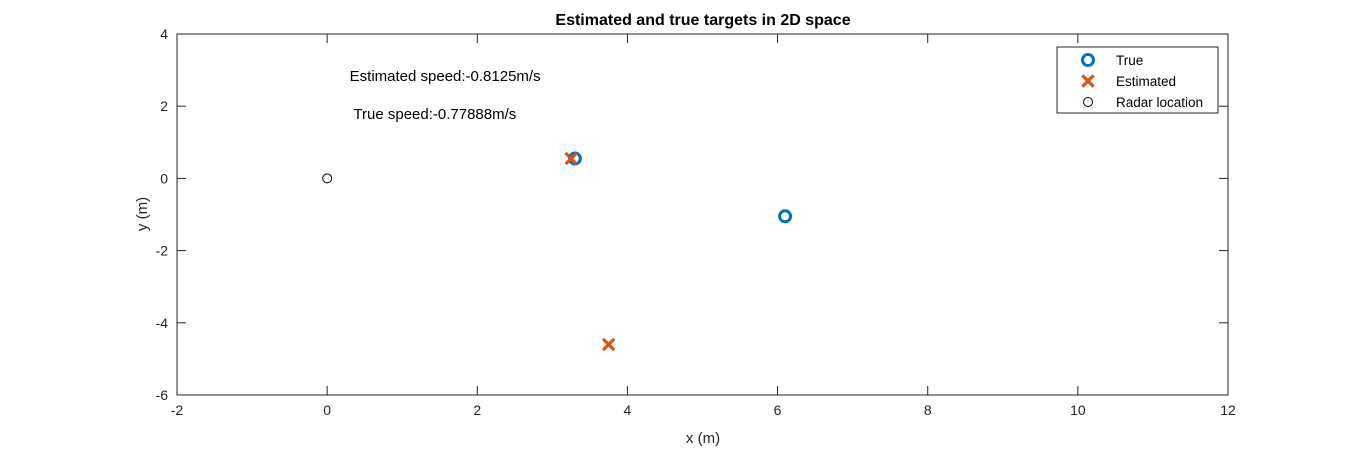 This screenshot has height=449, width=1360. Describe the element at coordinates (778, 410) in the screenshot. I see `x-tick-label: 6` at that location.